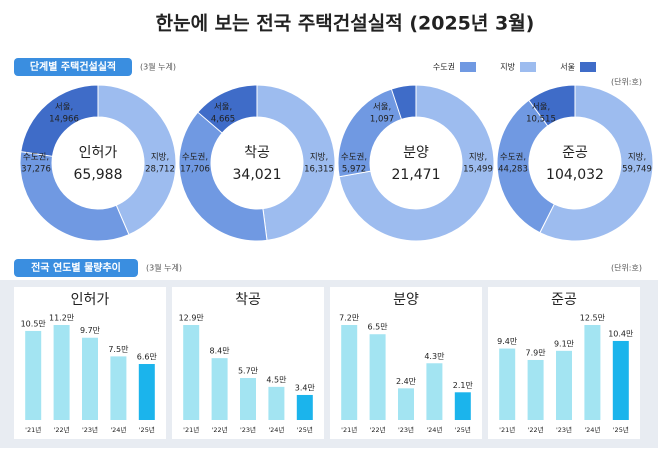  What do you see at coordinates (575, 153) in the screenshot?
I see `donut-title: 준공` at bounding box center [575, 153].